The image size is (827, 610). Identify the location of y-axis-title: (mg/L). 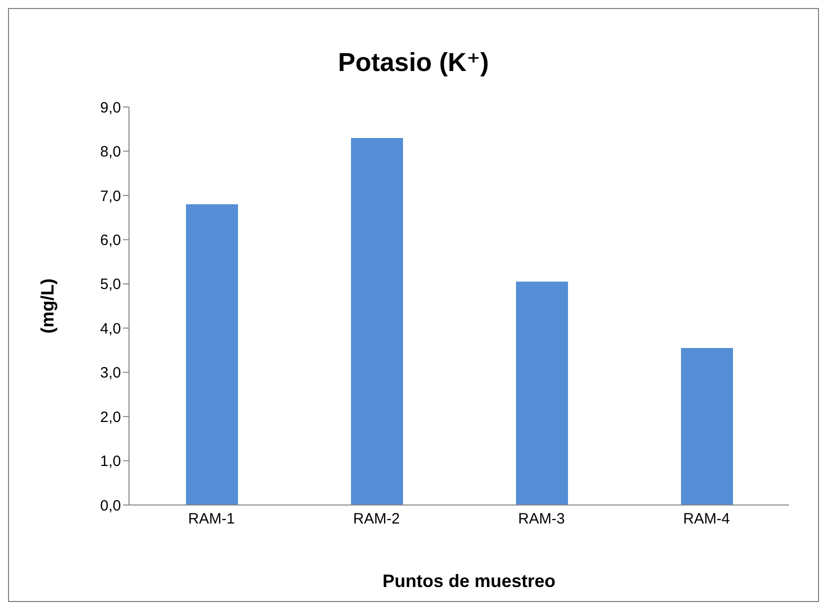
(47, 306).